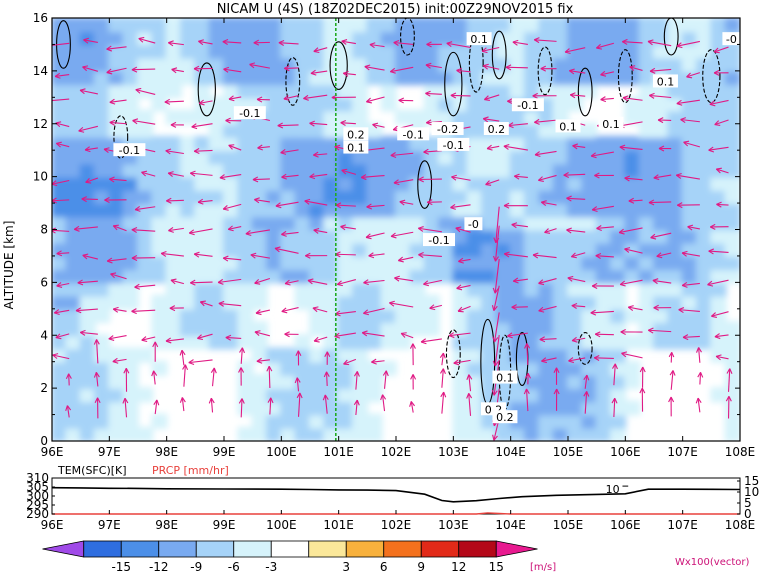 Image resolution: width=767 pixels, height=575 pixels. What do you see at coordinates (109, 452) in the screenshot?
I see `x-tick-label: 97E` at bounding box center [109, 452].